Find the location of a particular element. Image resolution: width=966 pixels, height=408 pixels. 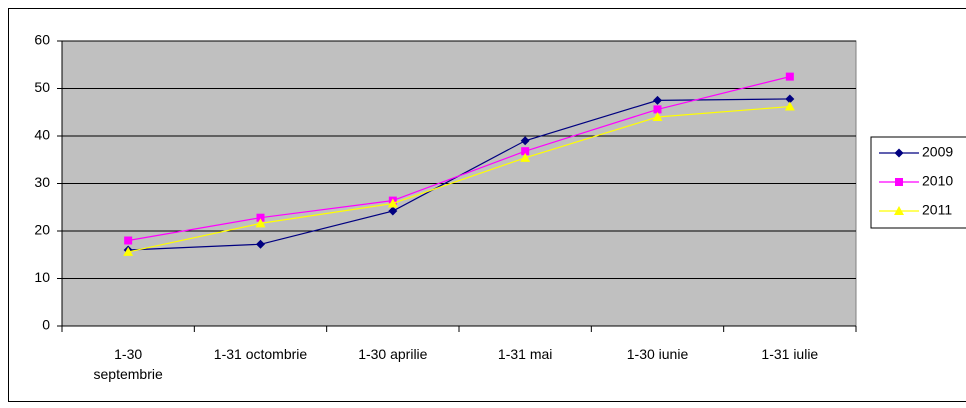

x-tick-label: 1-31 mai is located at coordinates (525, 354).